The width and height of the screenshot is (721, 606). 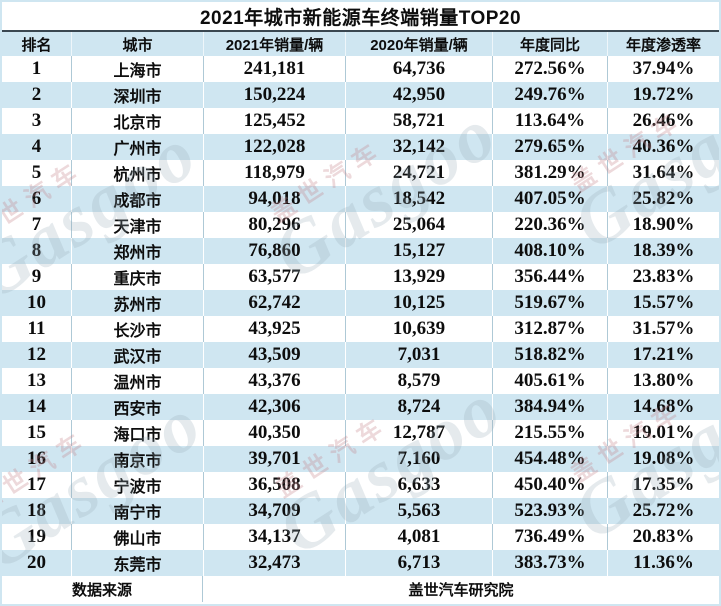 I want to click on sales-2020-cell: 25,064, so click(x=418, y=225).